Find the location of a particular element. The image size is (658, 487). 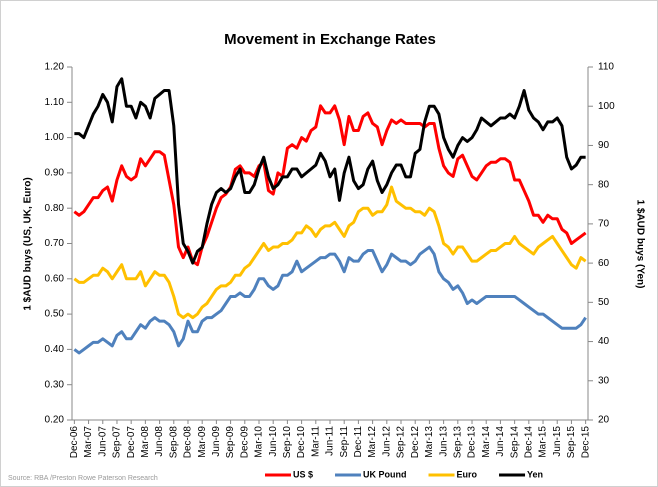

x-tick-label: Jun-13 is located at coordinates (443, 441).